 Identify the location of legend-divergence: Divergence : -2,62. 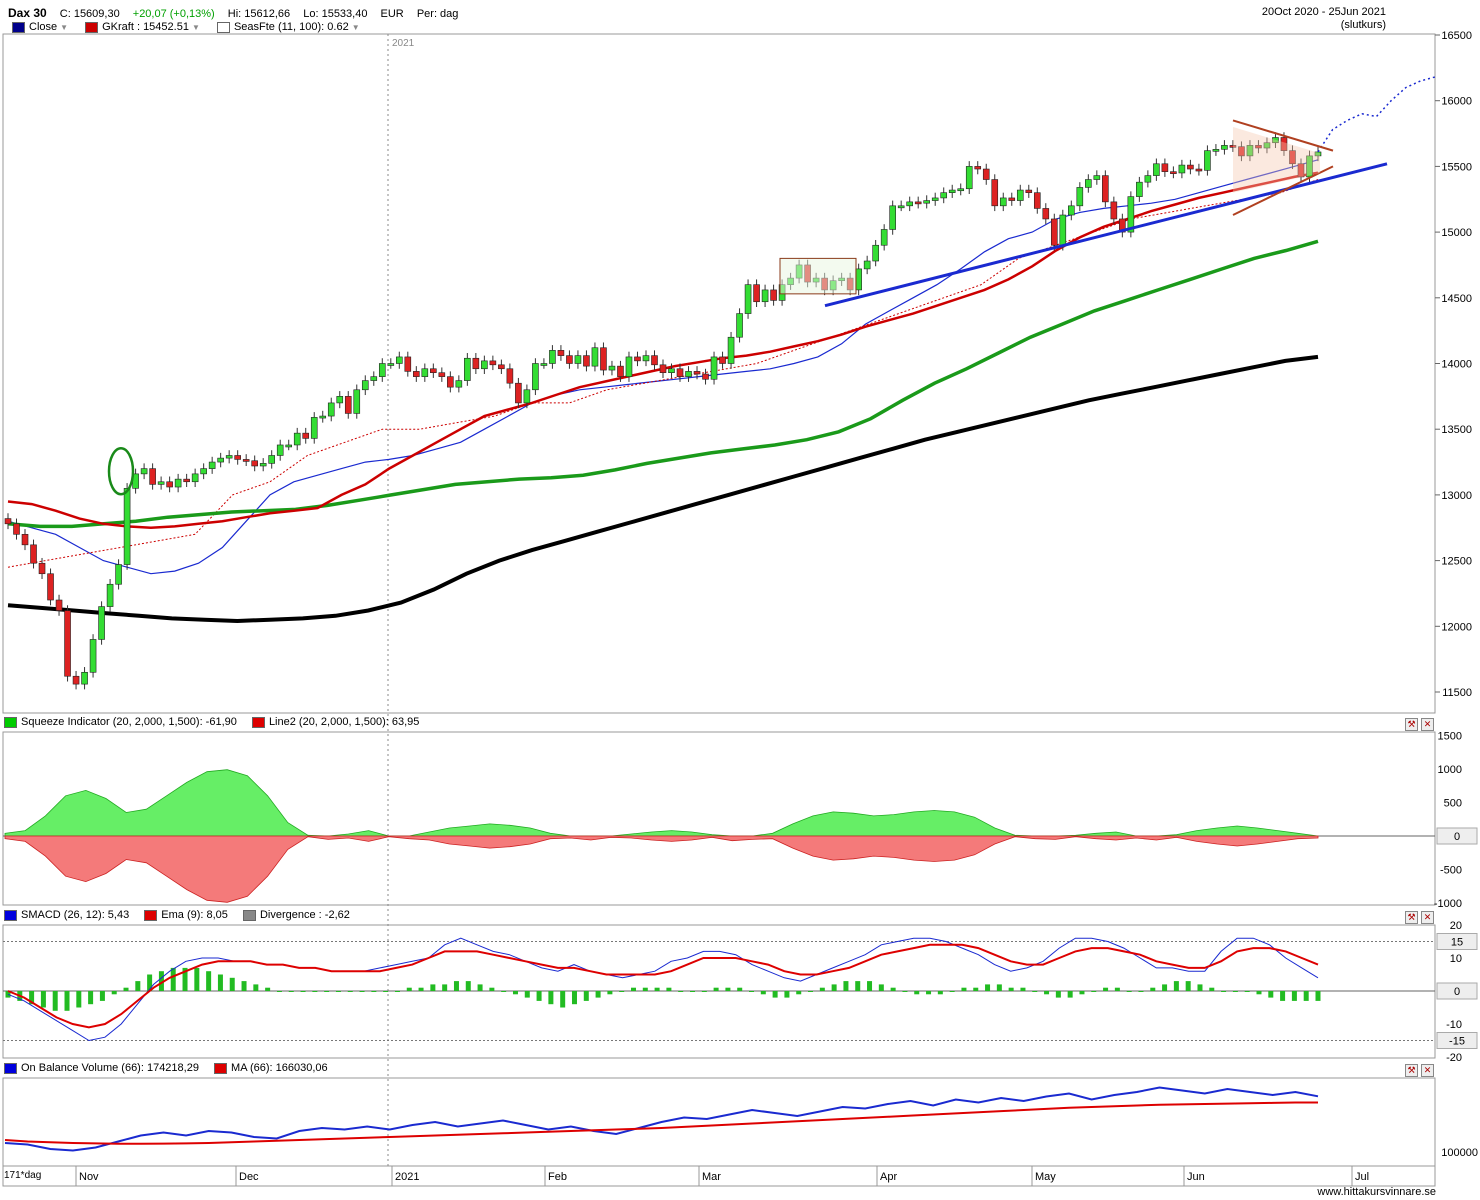
(296, 915).